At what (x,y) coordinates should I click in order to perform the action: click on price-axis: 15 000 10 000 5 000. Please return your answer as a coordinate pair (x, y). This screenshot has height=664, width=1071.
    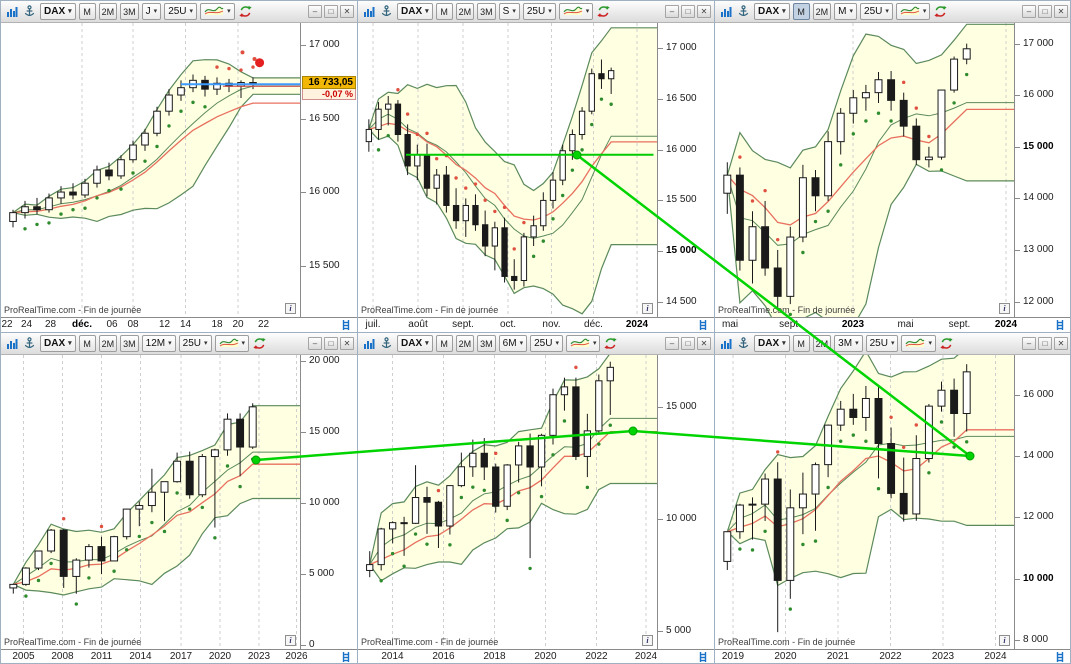
    Looking at the image, I should click on (685, 502).